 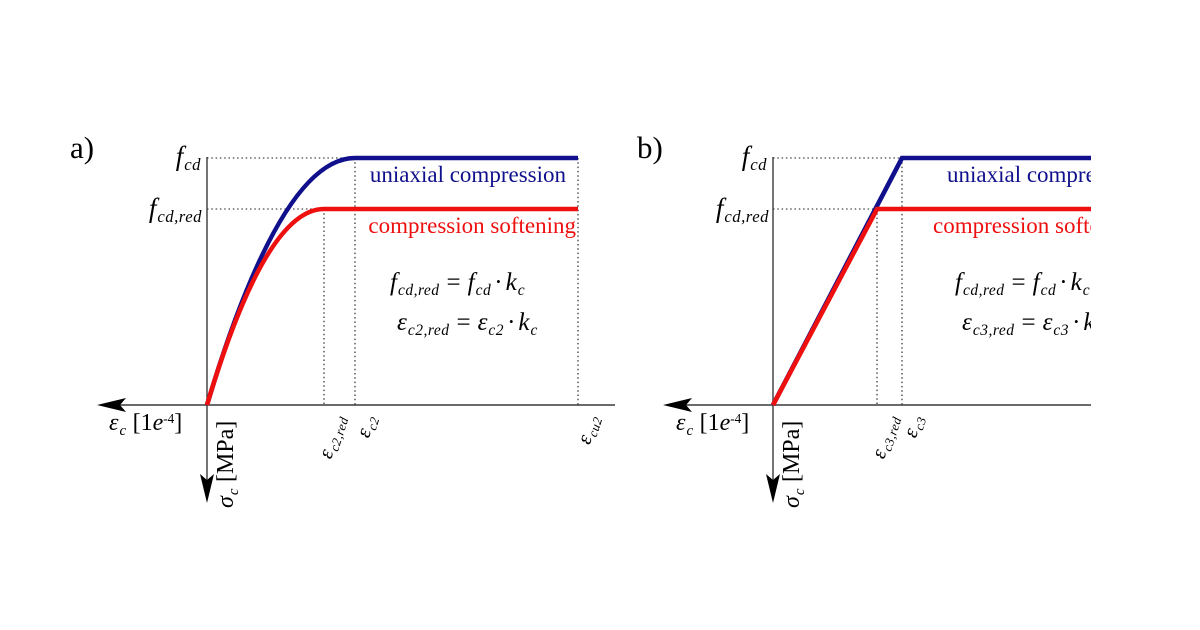 I want to click on y-axis-label-b: σc [MPa], so click(x=793, y=464).